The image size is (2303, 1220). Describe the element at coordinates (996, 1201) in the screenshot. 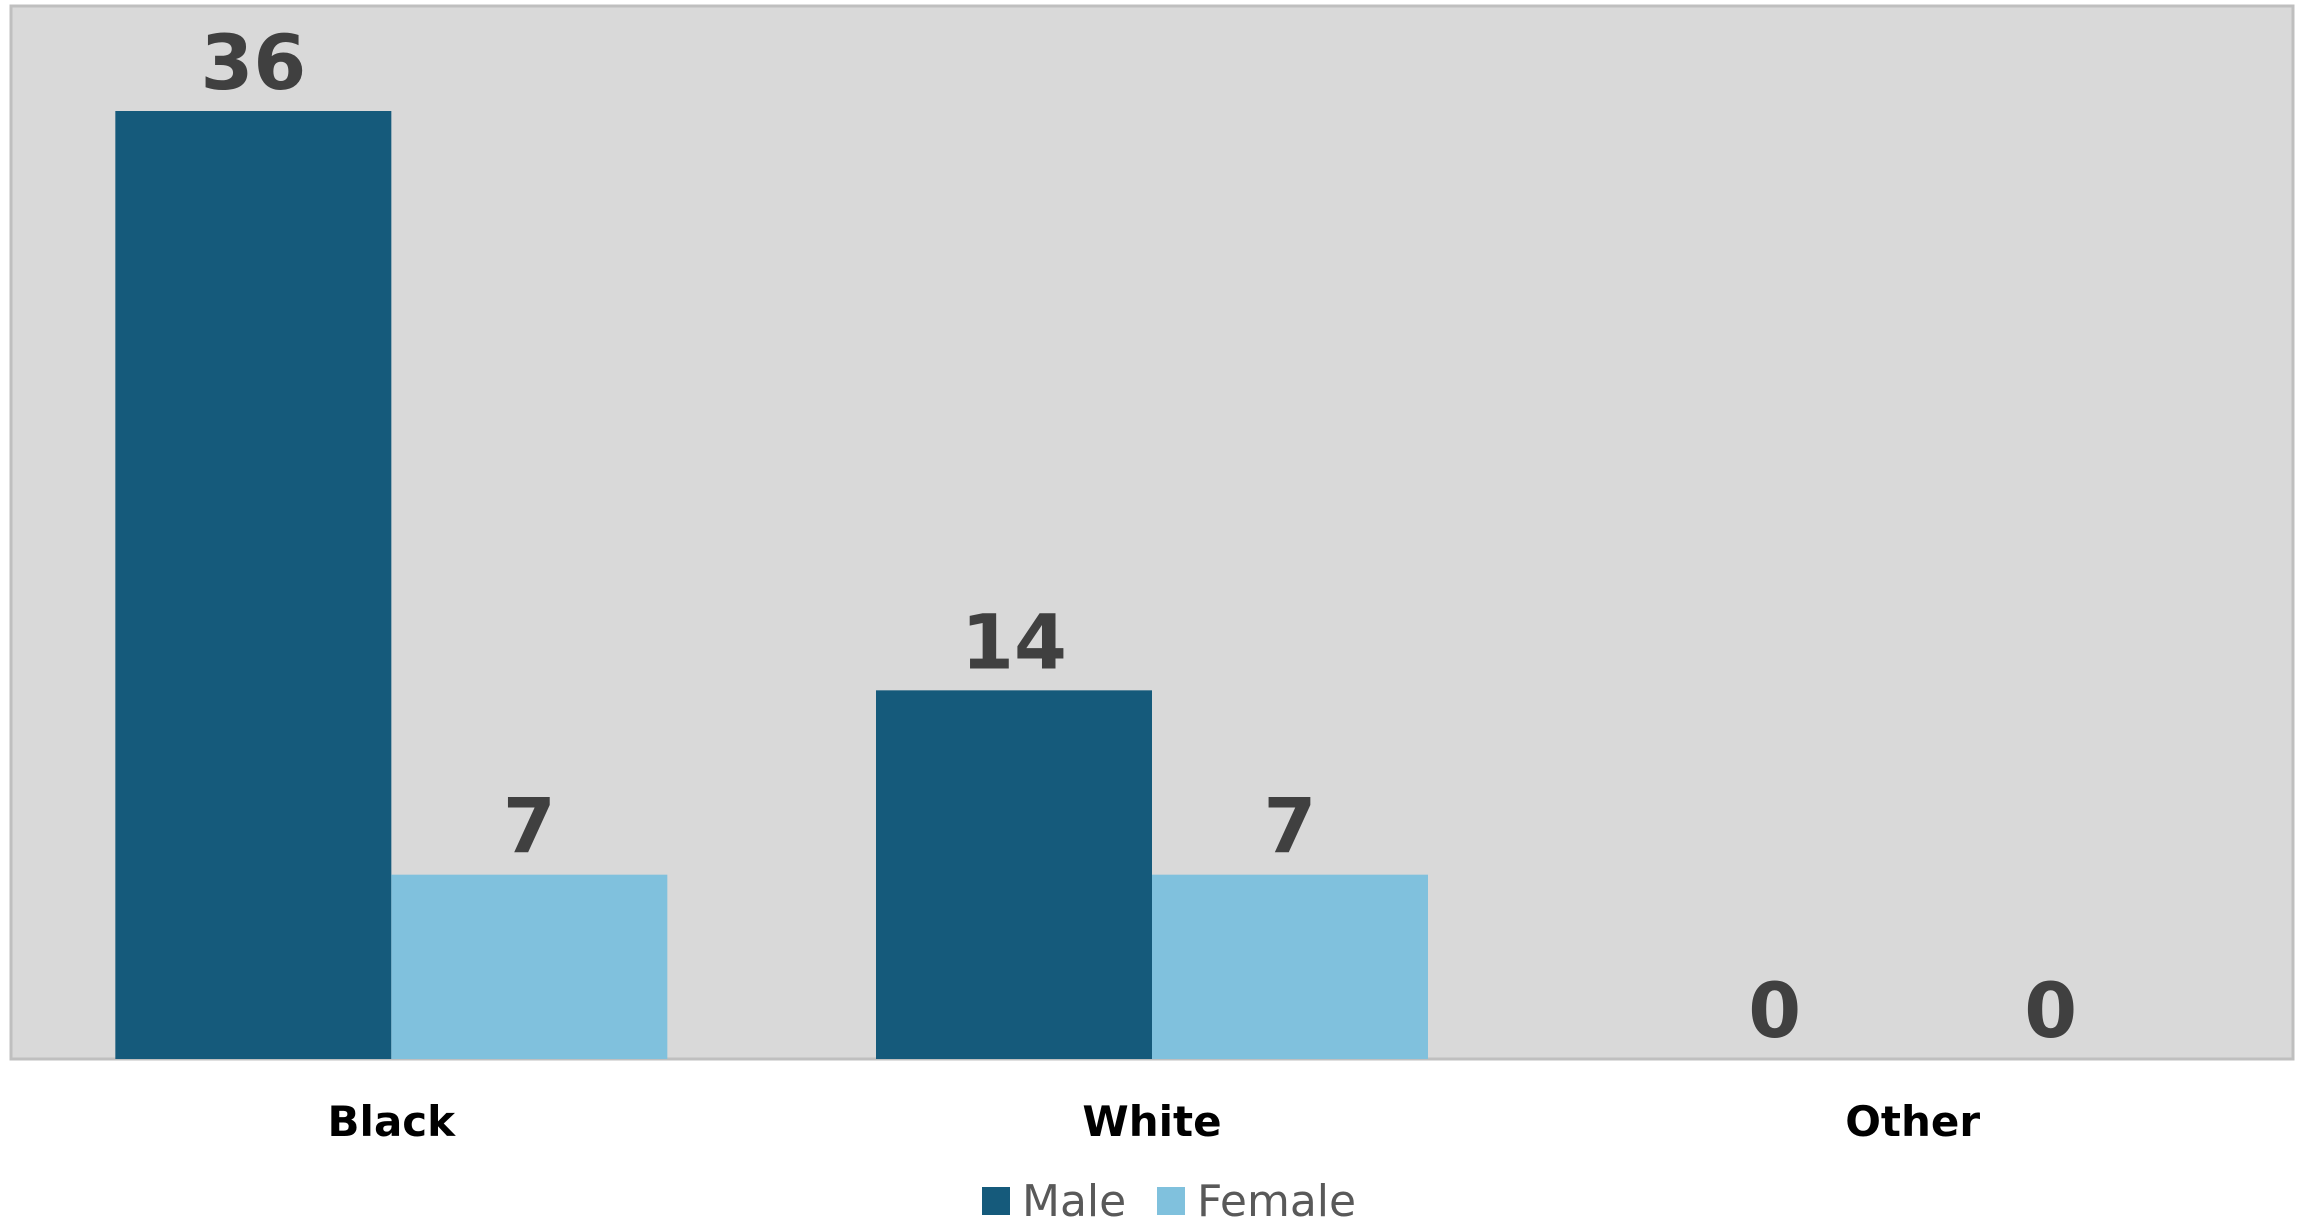

I see `legend-swatch-male` at that location.